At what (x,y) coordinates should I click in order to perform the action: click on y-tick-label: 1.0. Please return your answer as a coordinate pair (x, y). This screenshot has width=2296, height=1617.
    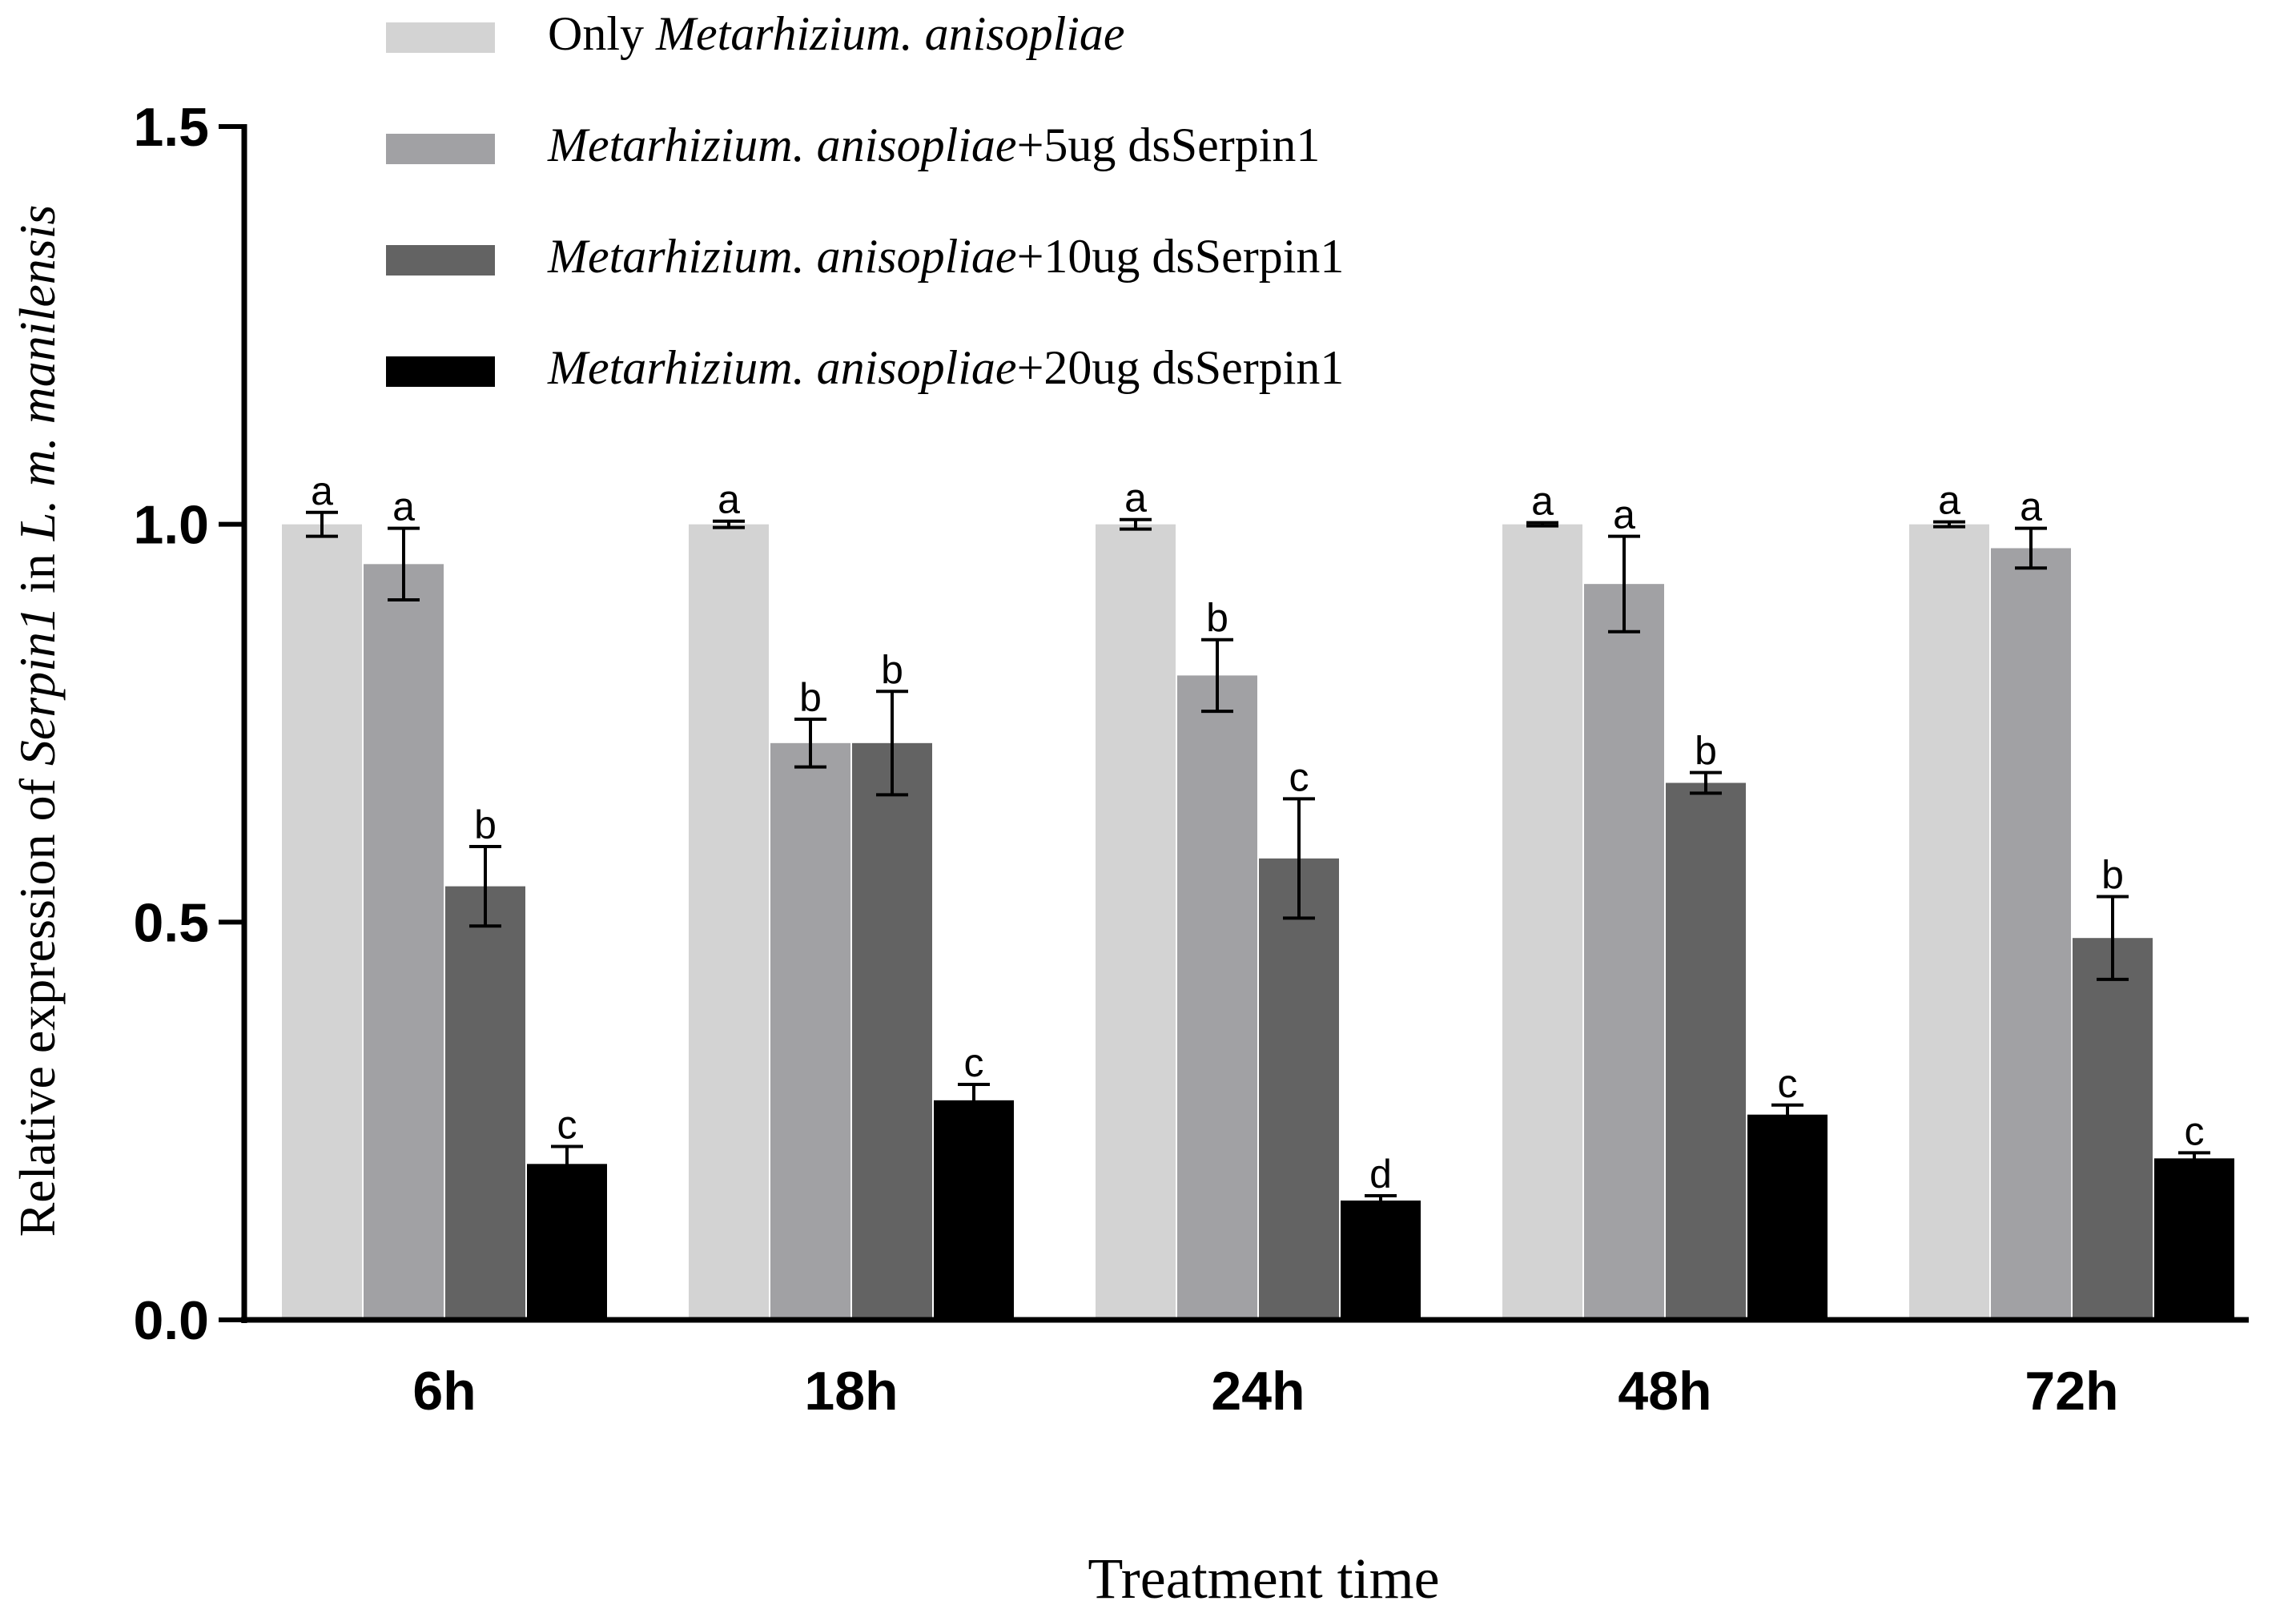
    Looking at the image, I should click on (171, 525).